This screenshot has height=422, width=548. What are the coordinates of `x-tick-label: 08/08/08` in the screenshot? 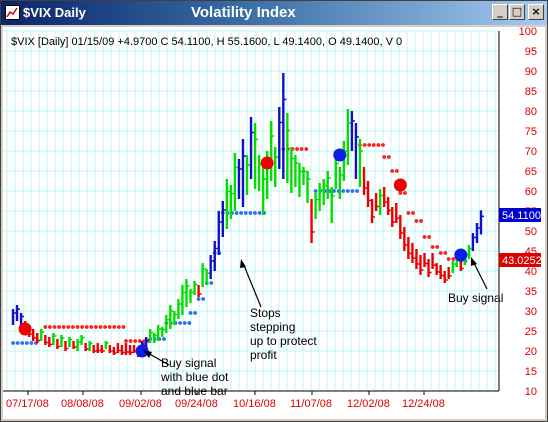 It's located at (82, 404).